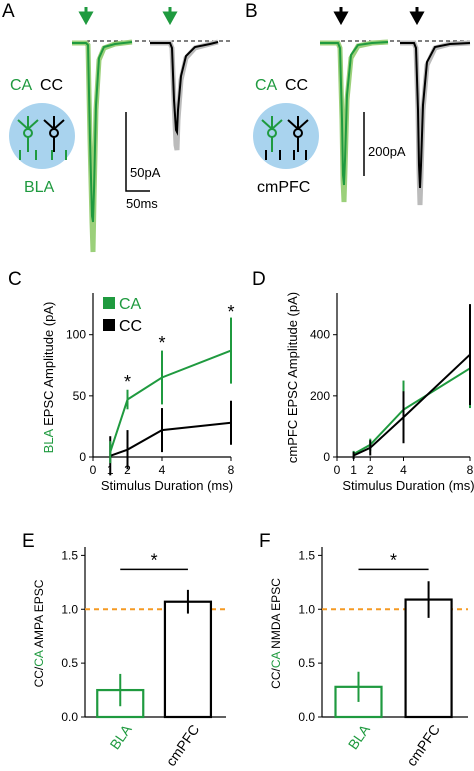 This screenshot has height=771, width=474. I want to click on scale-y-label: 200pA, so click(387, 151).